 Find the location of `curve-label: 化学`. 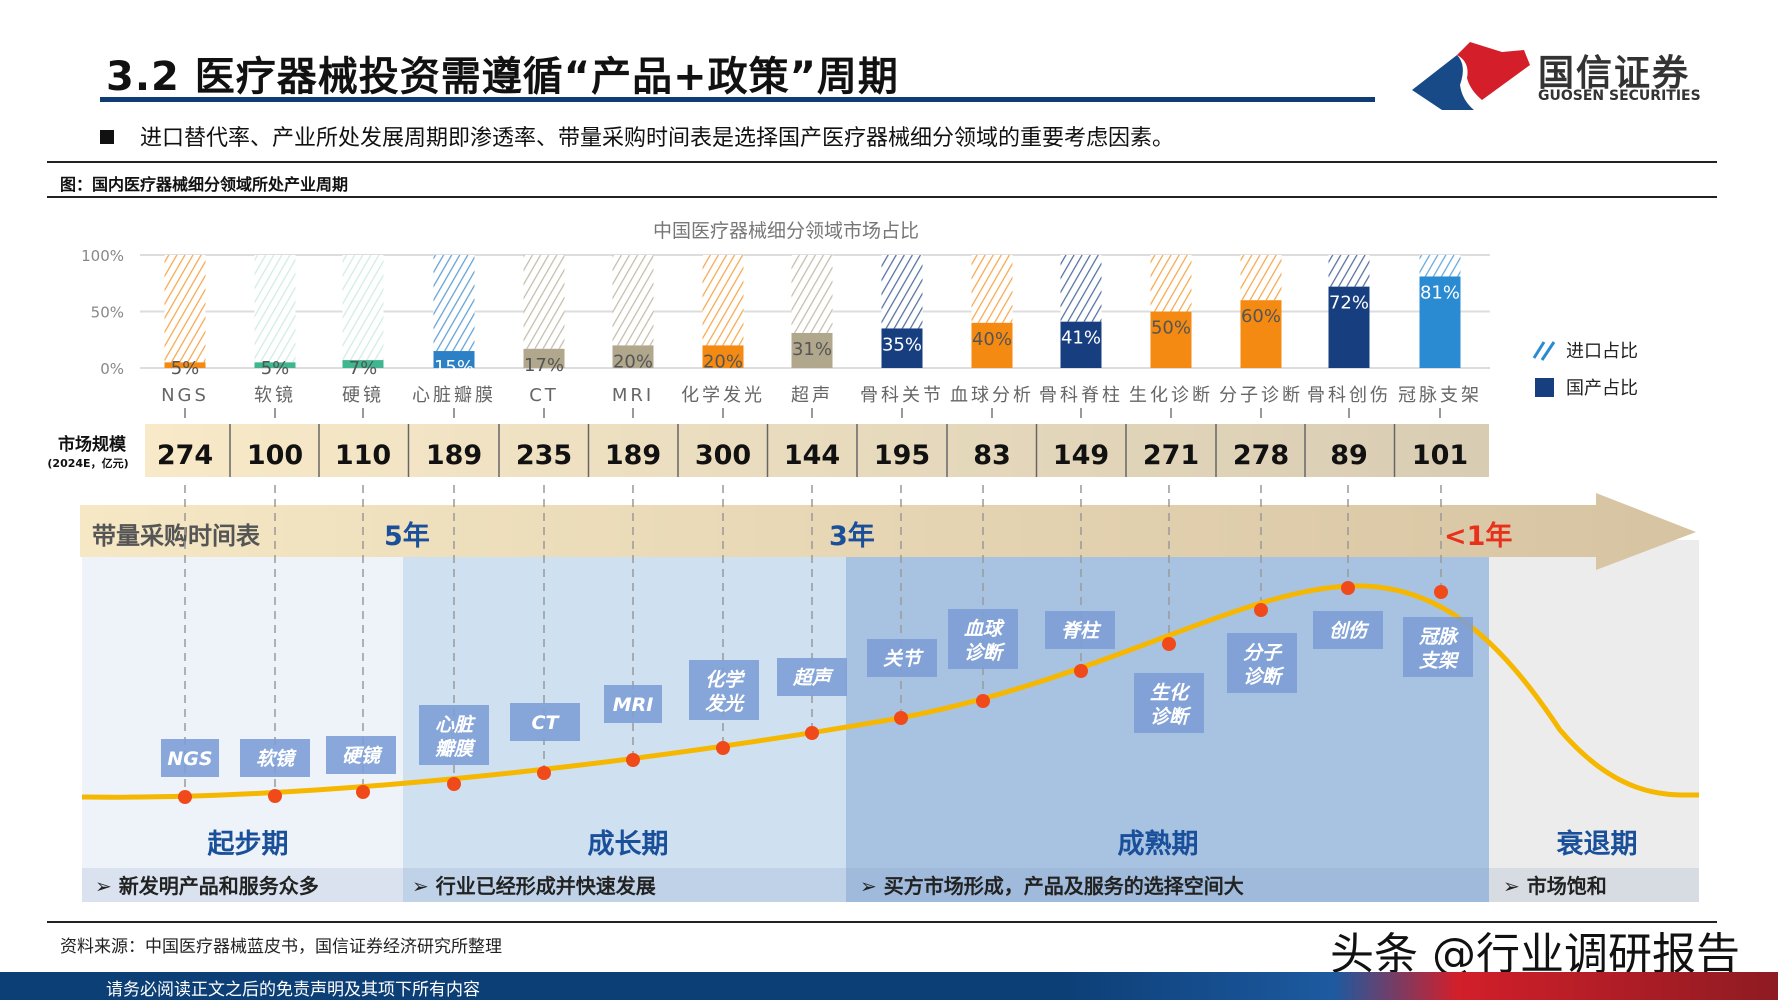

curve-label: 化学 is located at coordinates (725, 680).